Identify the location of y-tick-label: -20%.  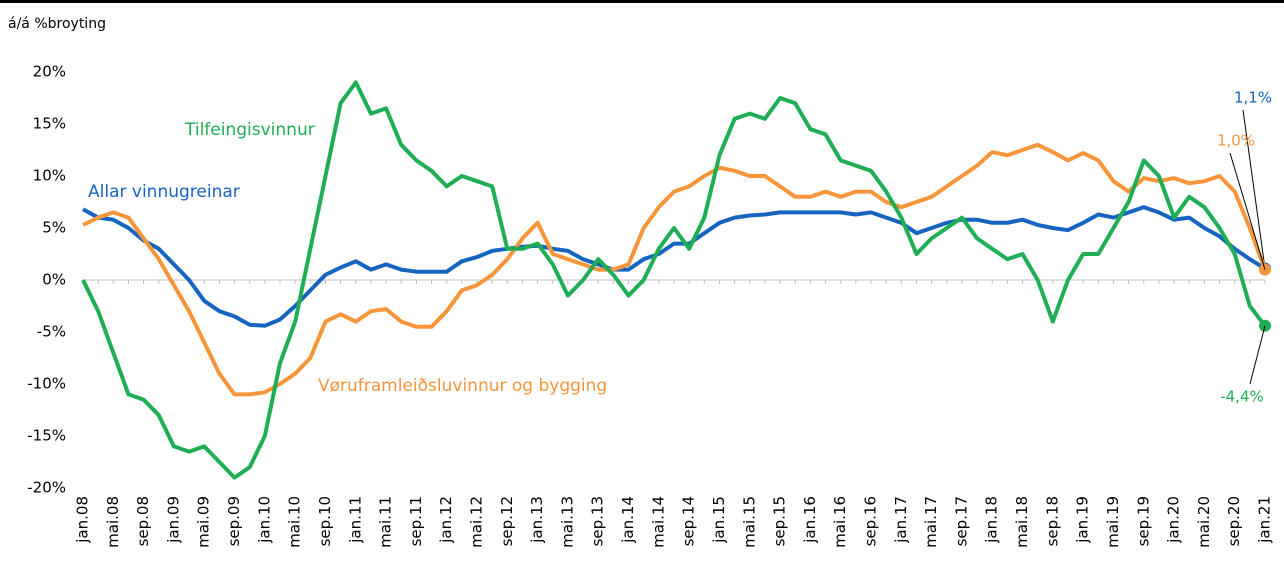
(46, 488).